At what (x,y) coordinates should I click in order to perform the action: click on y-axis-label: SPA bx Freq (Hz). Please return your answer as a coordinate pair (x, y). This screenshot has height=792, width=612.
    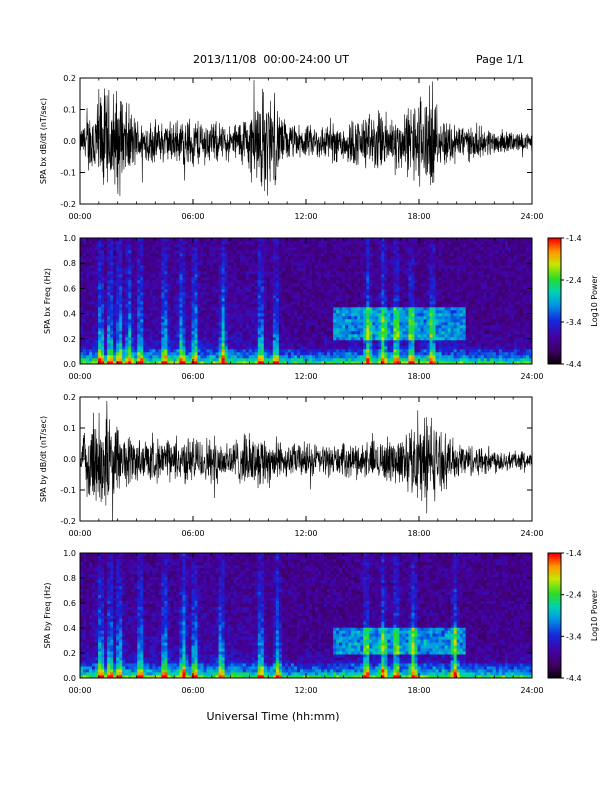
    Looking at the image, I should click on (47, 301).